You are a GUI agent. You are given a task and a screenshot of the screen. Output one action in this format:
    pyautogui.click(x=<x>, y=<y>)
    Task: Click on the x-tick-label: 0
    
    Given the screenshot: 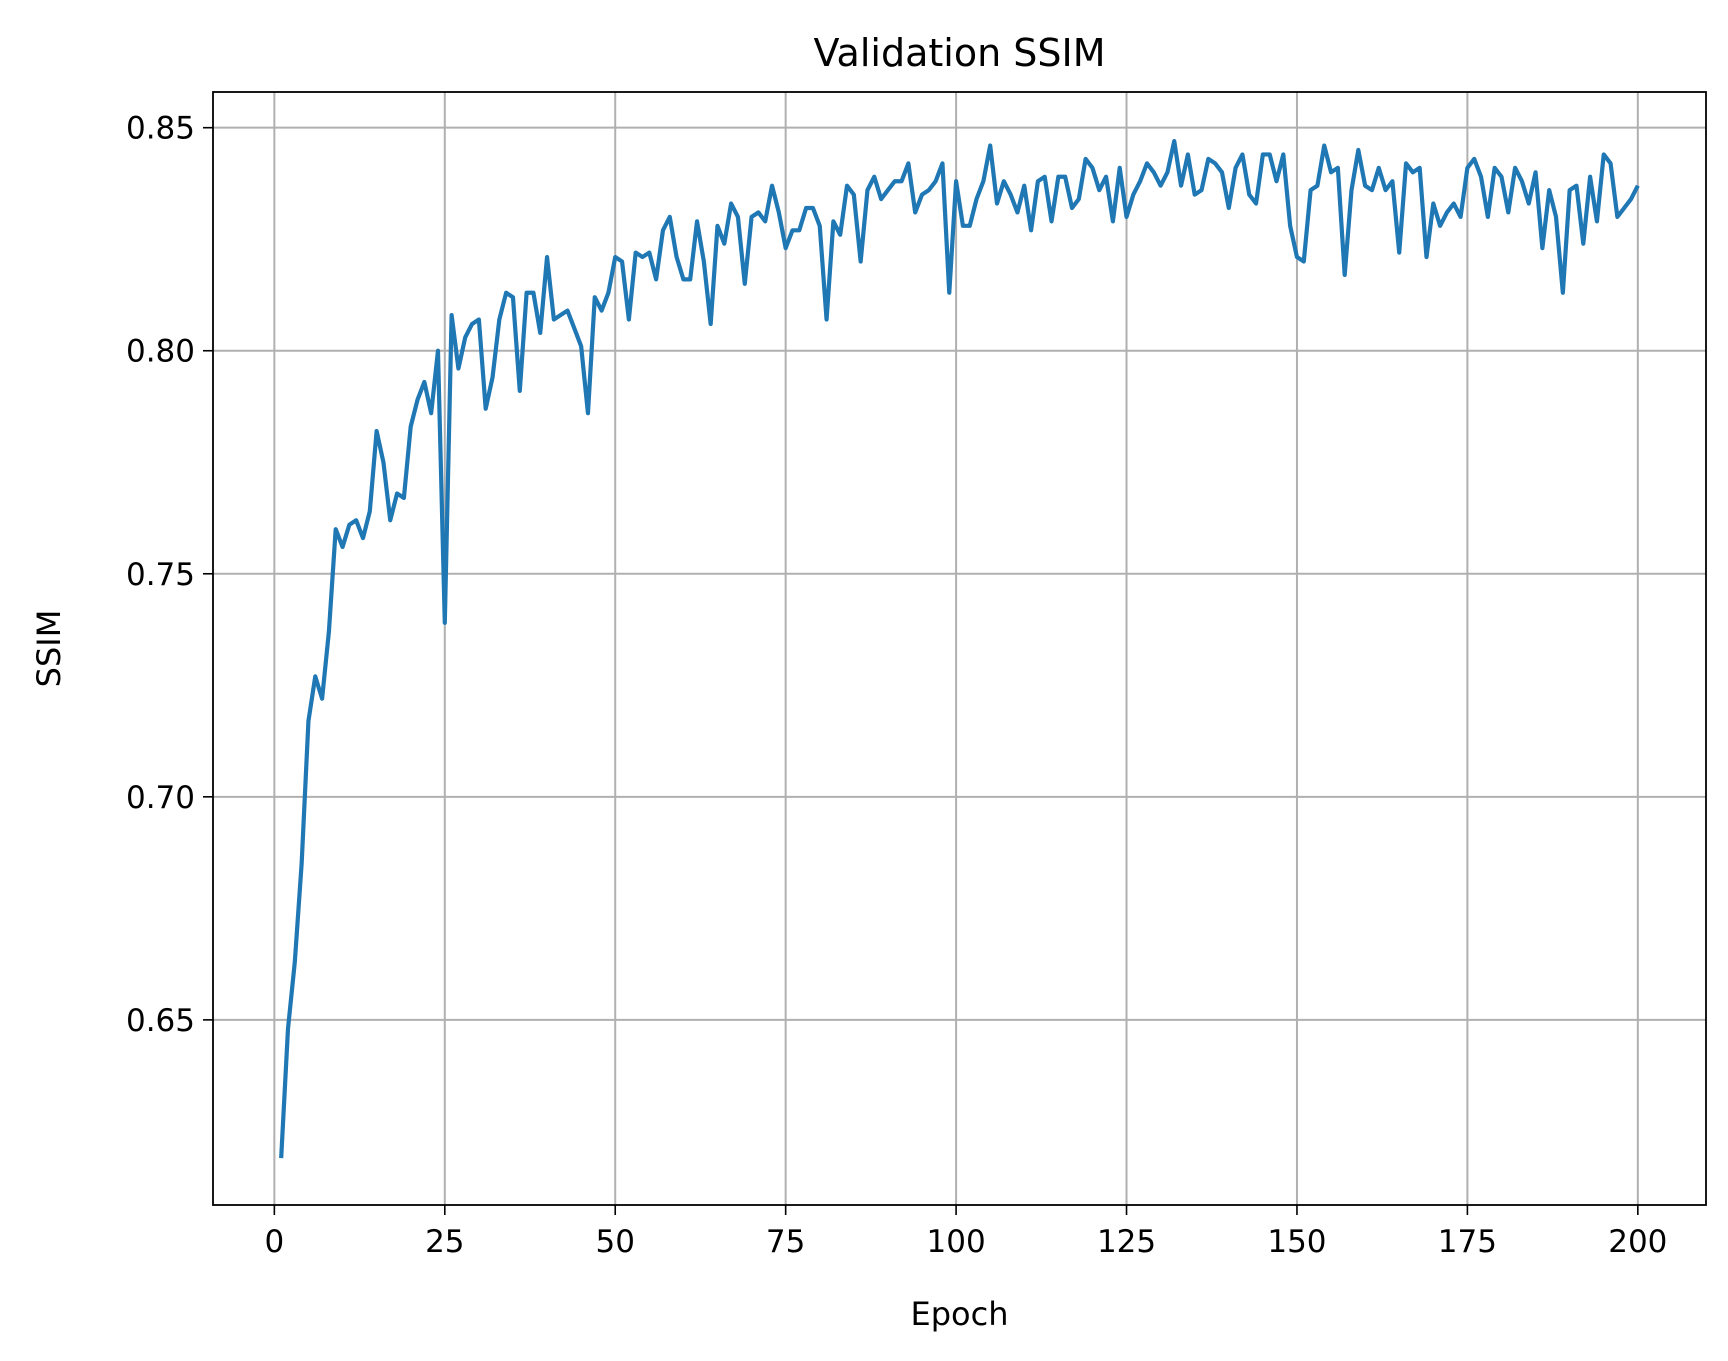 What is the action you would take?
    pyautogui.click(x=274, y=1242)
    